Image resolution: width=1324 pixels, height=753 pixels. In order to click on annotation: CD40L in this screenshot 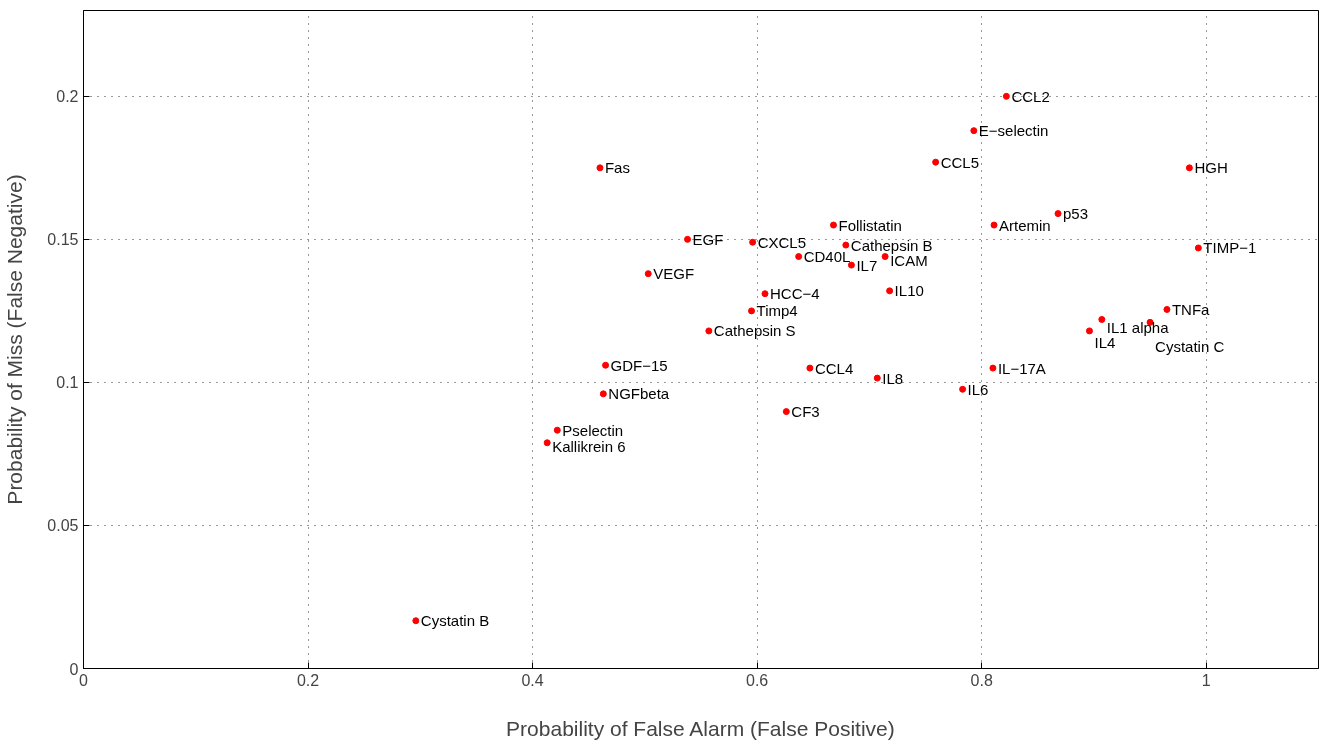, I will do `click(827, 257)`.